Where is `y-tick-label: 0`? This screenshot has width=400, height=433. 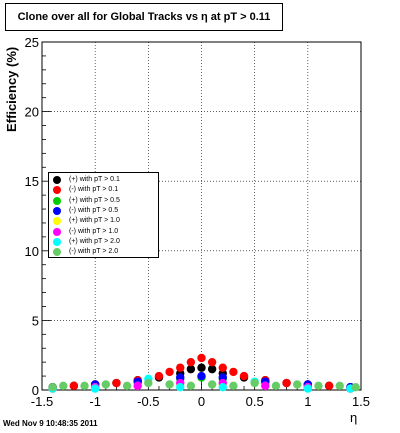
y-tick-label: 0 is located at coordinates (35, 390).